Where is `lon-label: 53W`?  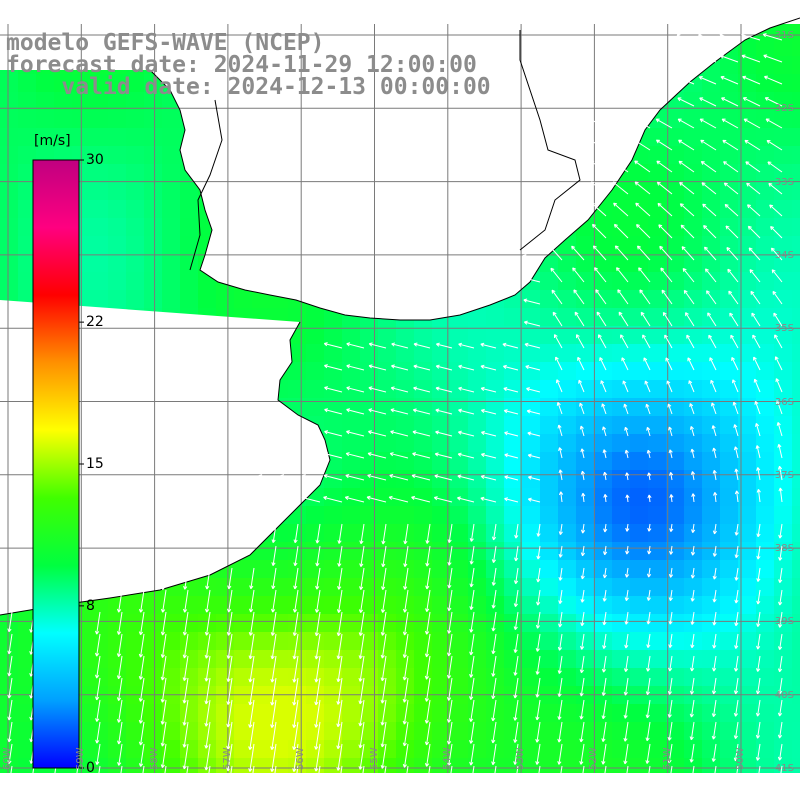 lon-label: 53W is located at coordinates (521, 758).